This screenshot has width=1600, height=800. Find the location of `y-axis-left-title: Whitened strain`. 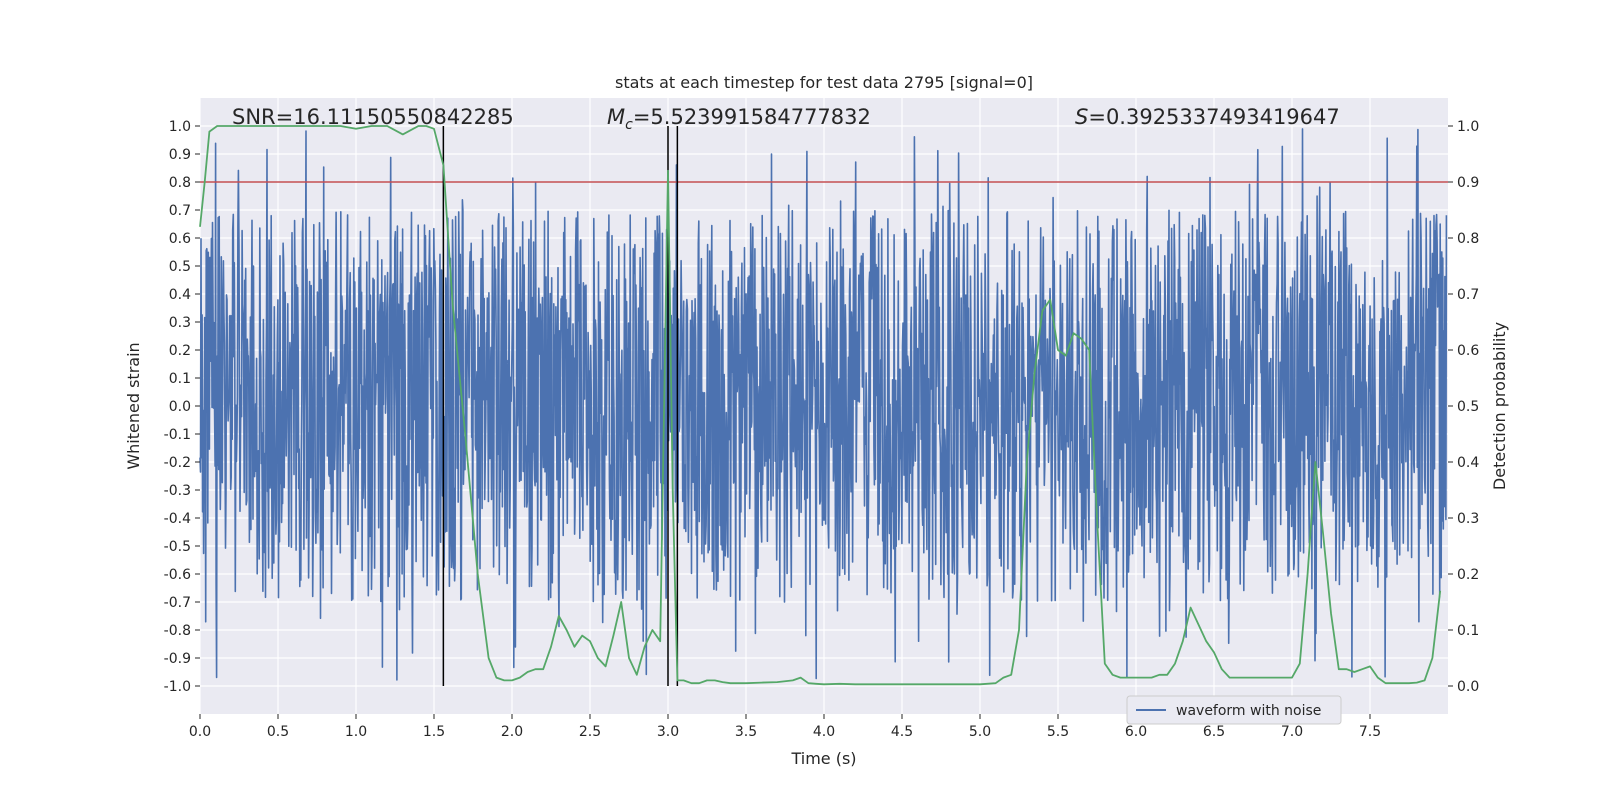

y-axis-left-title: Whitened strain is located at coordinates (133, 405).